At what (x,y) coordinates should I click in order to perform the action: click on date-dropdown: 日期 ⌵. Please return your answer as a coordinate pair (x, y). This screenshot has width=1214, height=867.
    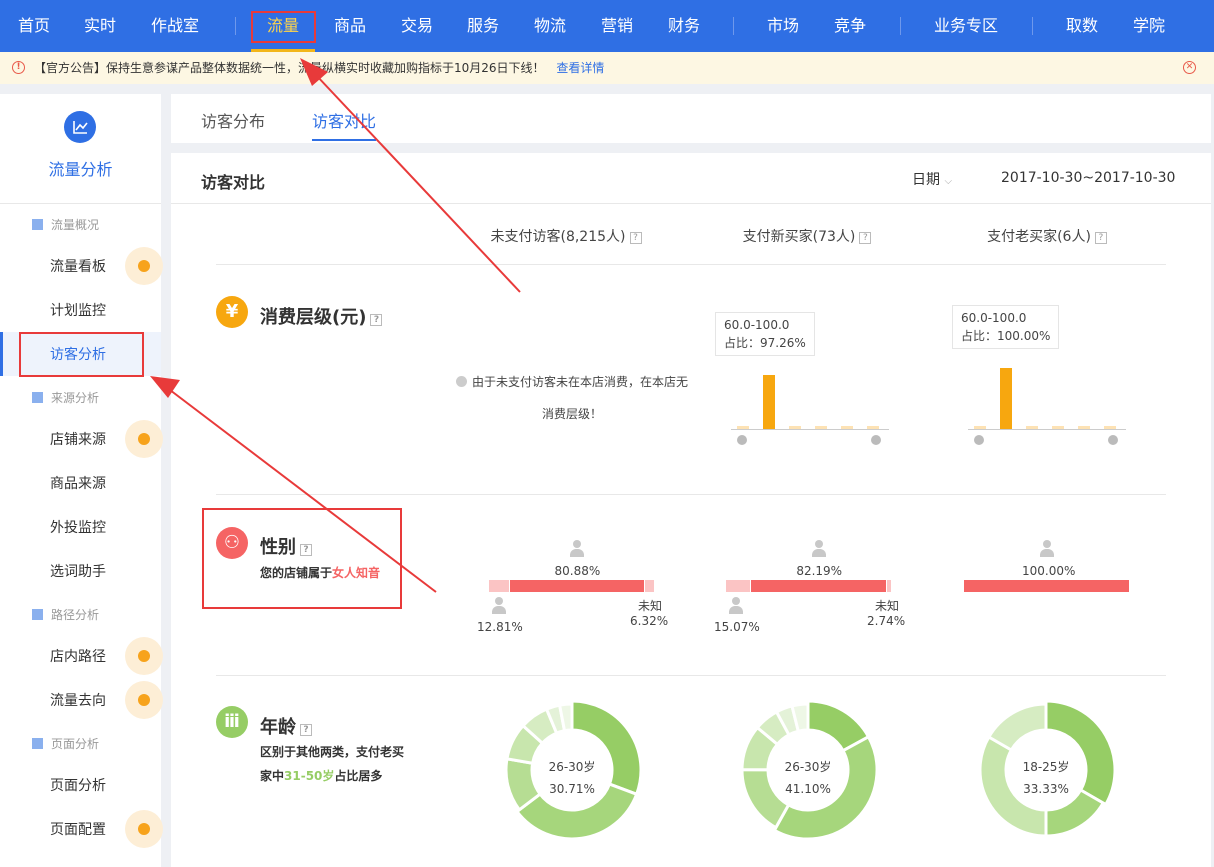
    Looking at the image, I should click on (932, 179).